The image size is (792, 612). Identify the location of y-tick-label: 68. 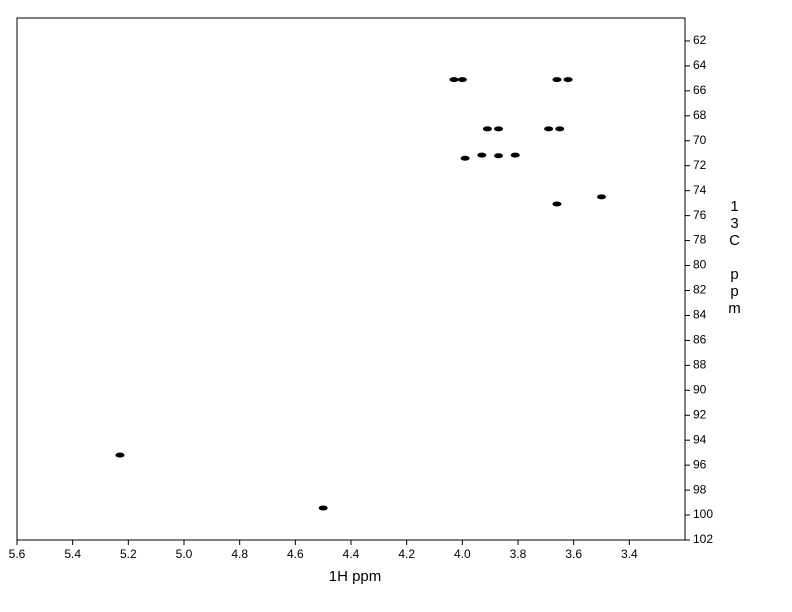
(700, 115).